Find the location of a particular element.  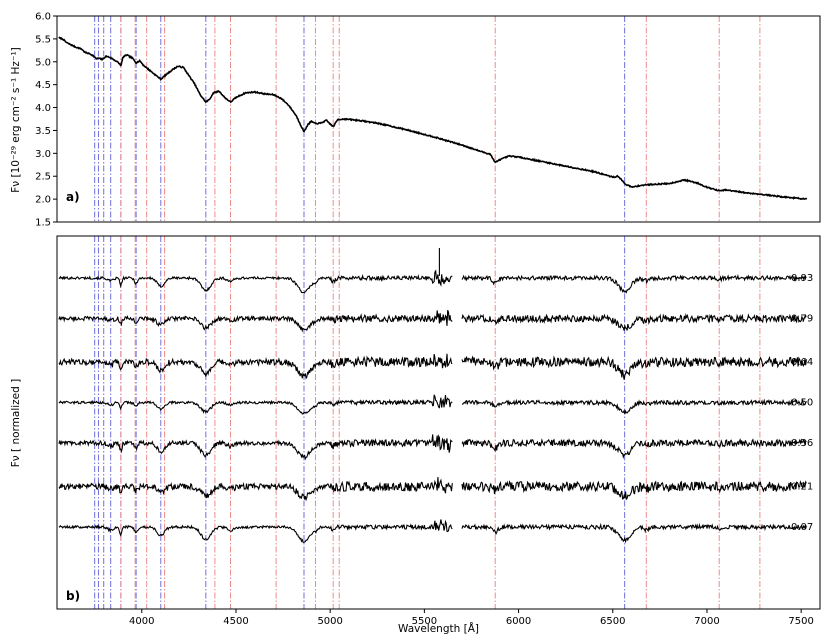

spectrum-line-phase-0.36 is located at coordinates (432, 447).